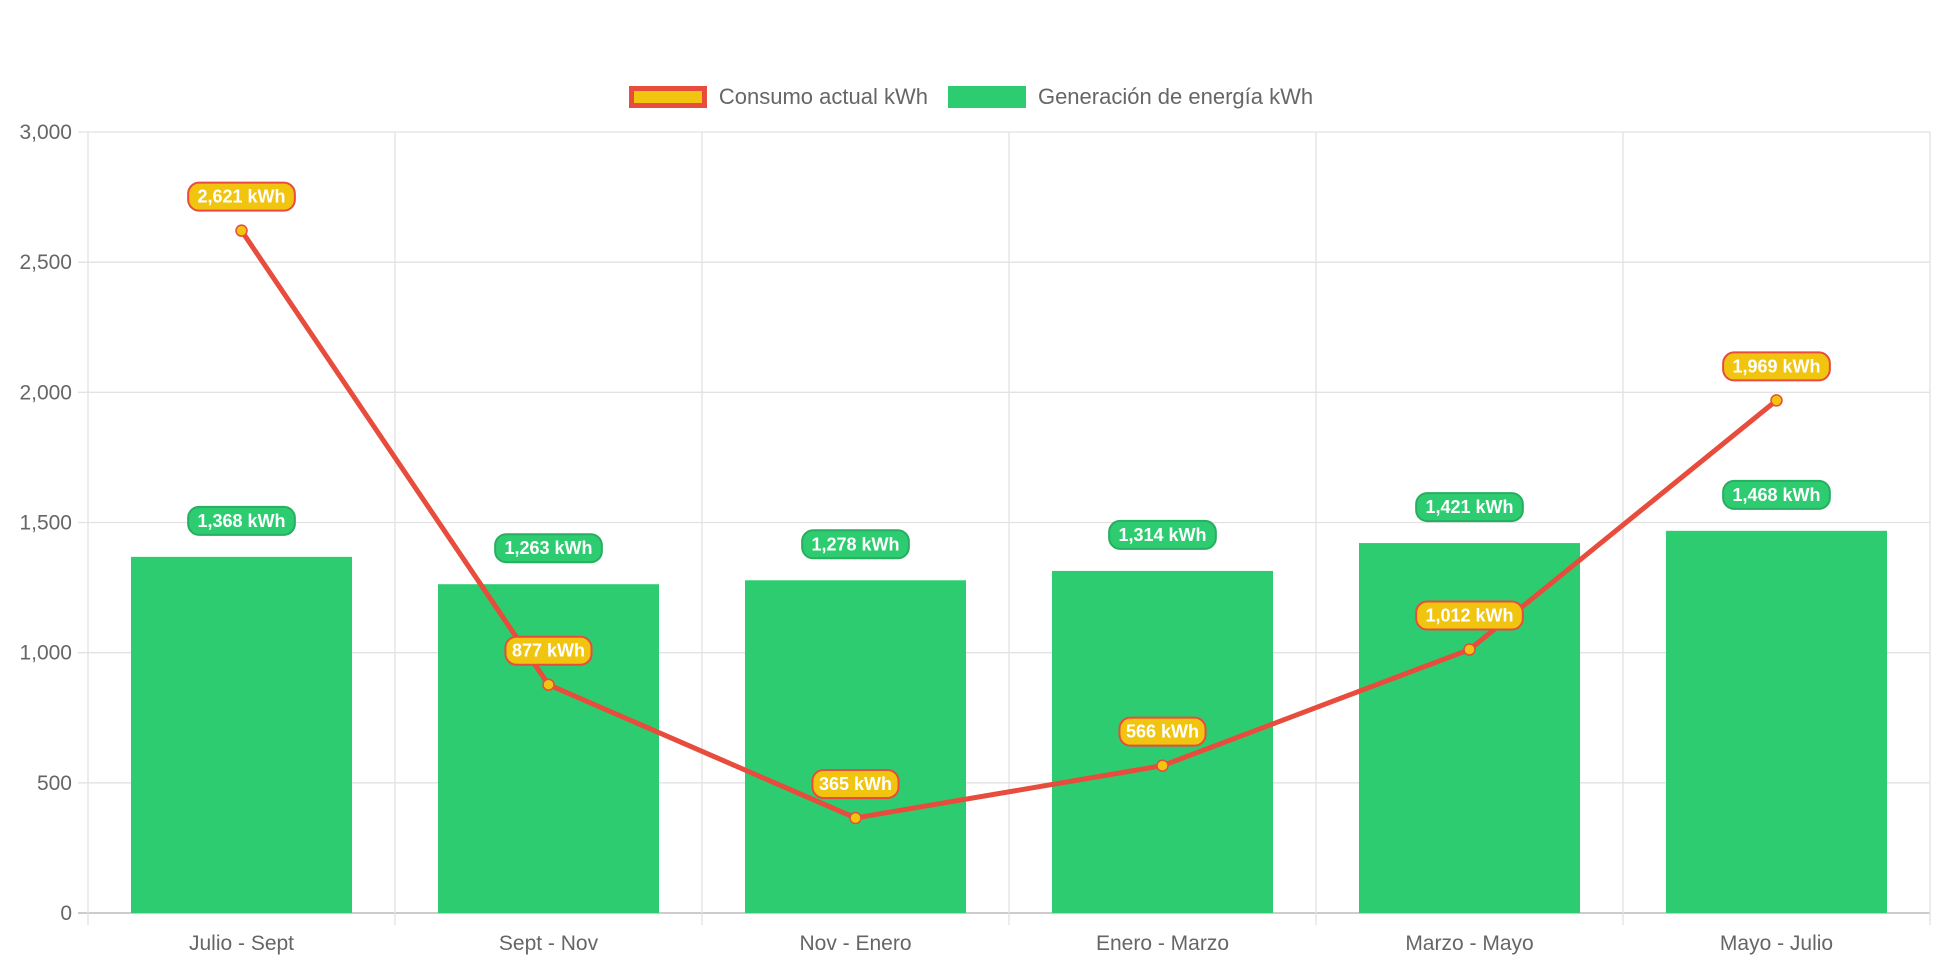 This screenshot has width=1942, height=970. I want to click on data-label-consumo: 566 kWh, so click(1162, 732).